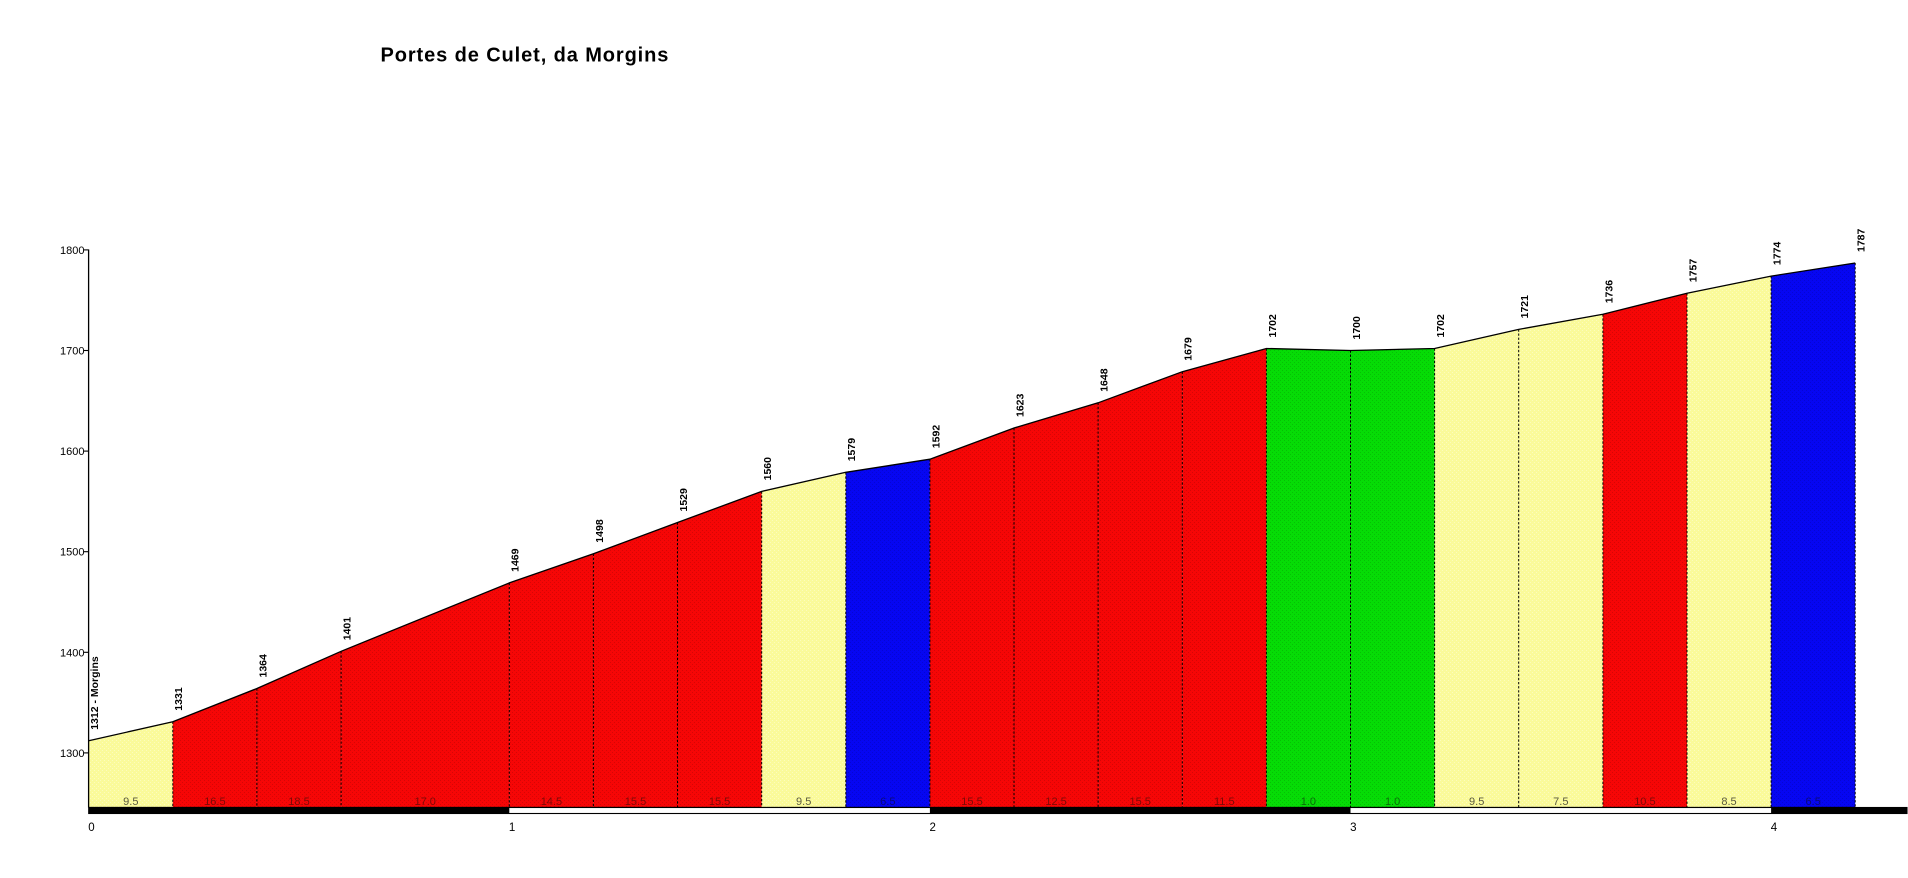 The image size is (1908, 878). What do you see at coordinates (91, 828) in the screenshot?
I see `svg-text: 0` at bounding box center [91, 828].